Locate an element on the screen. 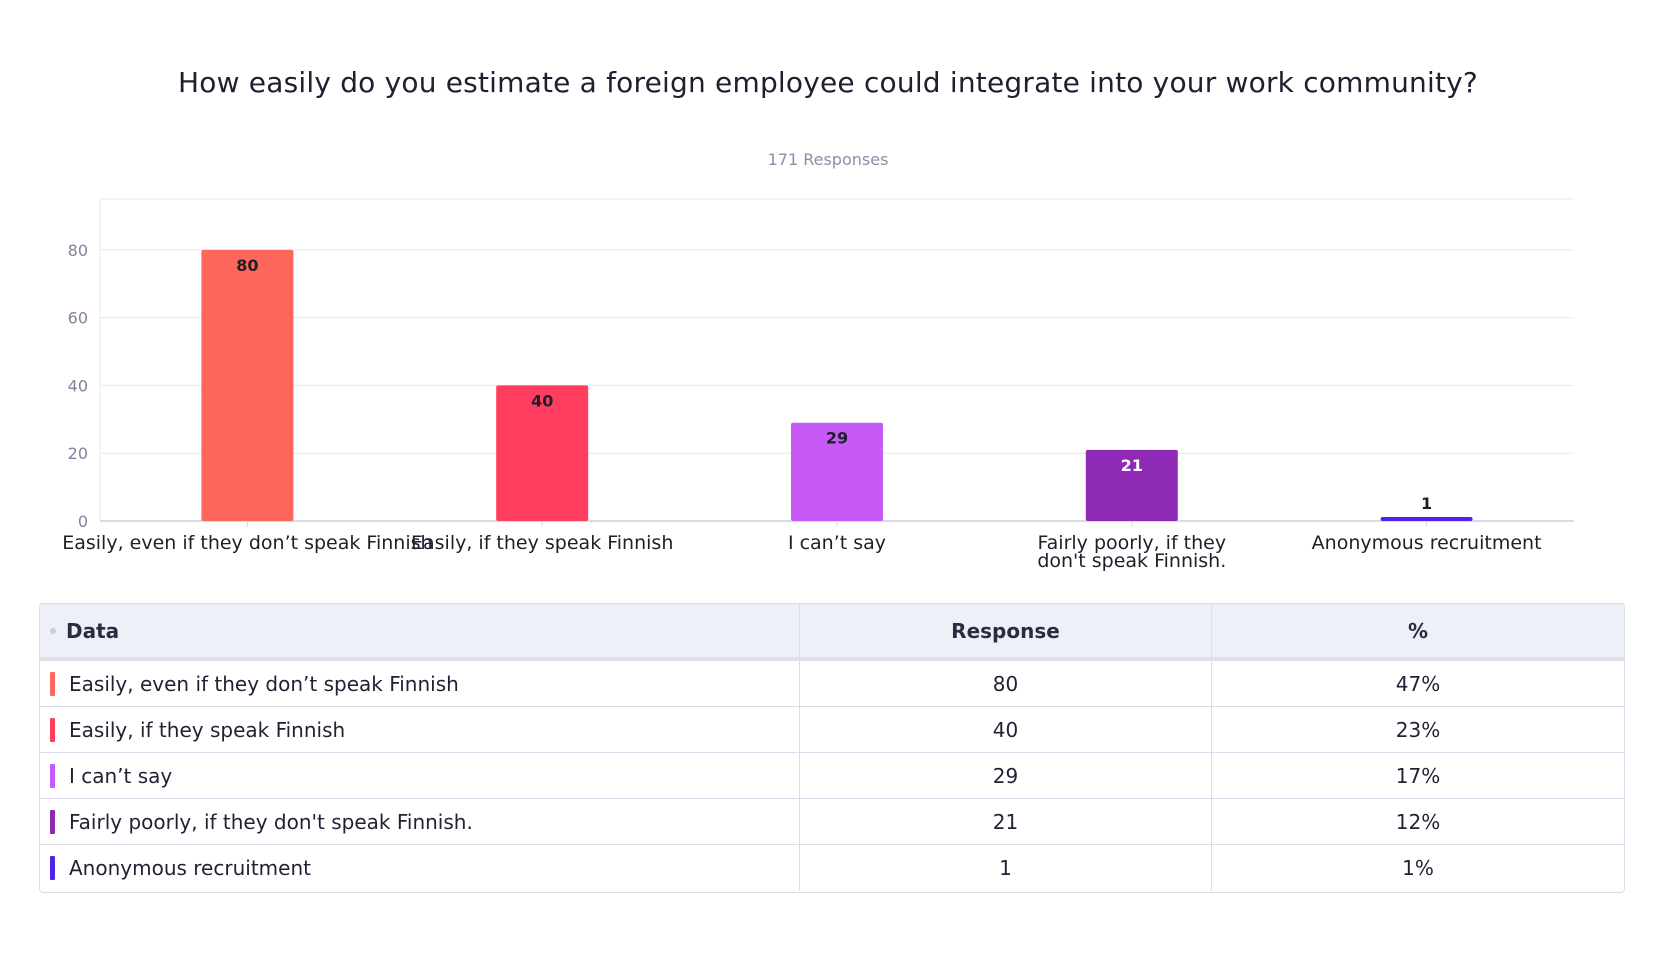  x-tick-label: Easily, if they speak Finnish is located at coordinates (542, 543).